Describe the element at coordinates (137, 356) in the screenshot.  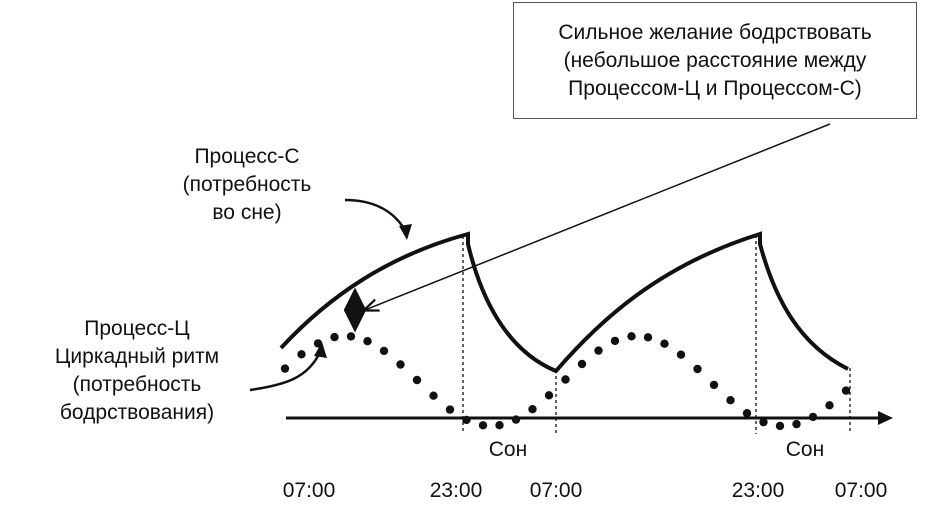
I see `process-c-label-line: Циркадный ритм` at that location.